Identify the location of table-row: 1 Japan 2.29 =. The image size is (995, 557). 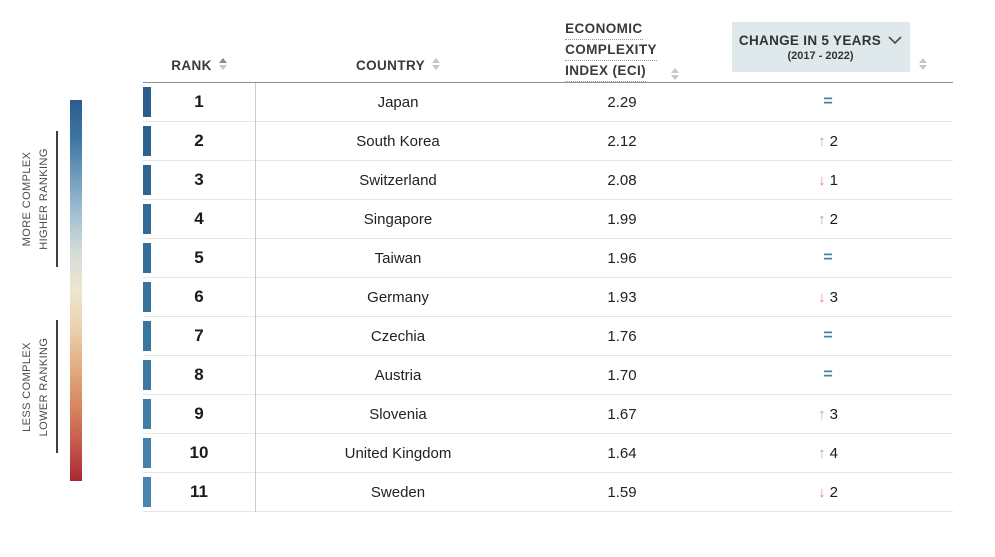
(548, 102).